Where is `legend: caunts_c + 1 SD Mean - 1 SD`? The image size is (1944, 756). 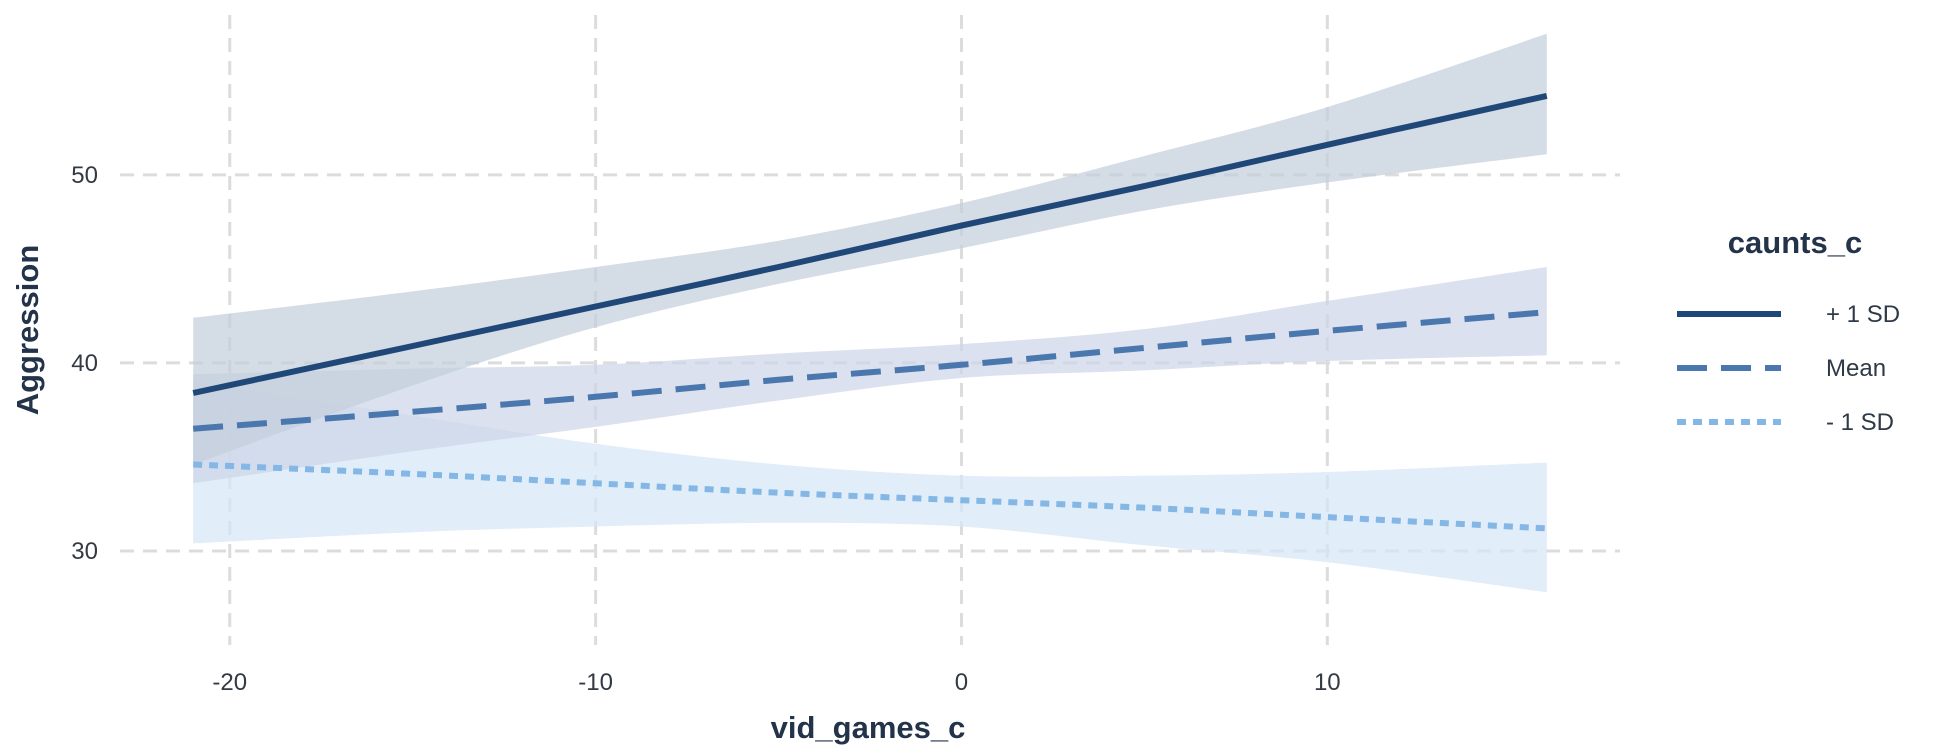
legend: caunts_c + 1 SD Mean - 1 SD is located at coordinates (1788, 330).